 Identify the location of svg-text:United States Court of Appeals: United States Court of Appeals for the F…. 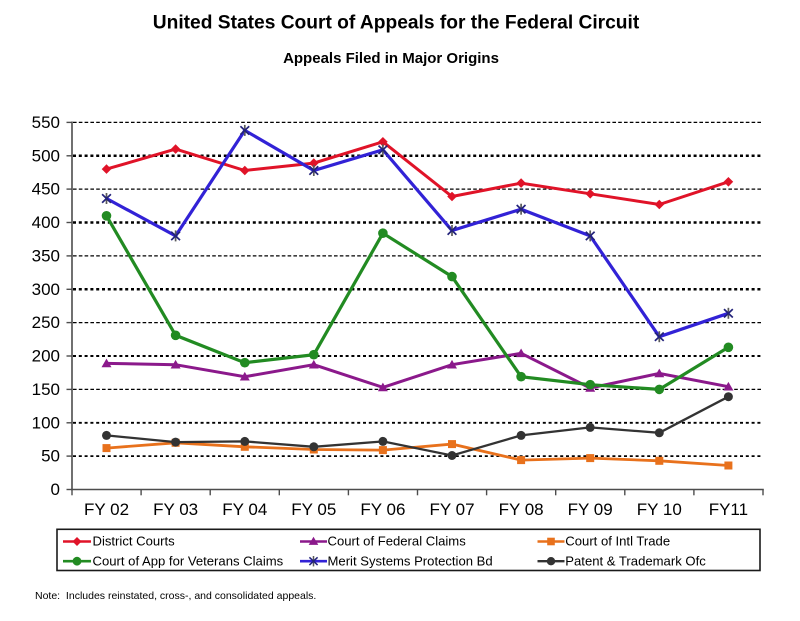
(396, 23).